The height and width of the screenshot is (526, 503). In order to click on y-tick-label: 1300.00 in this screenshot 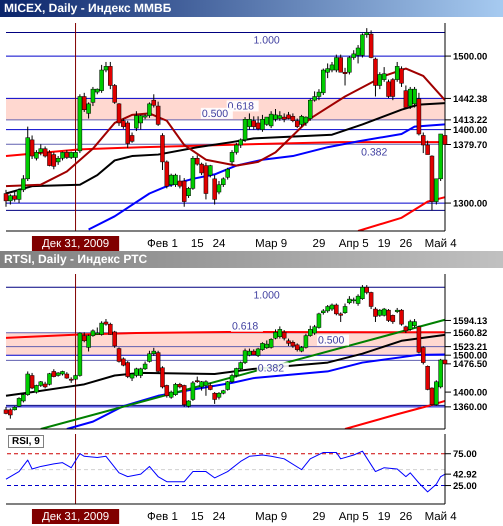, I will do `click(470, 204)`.